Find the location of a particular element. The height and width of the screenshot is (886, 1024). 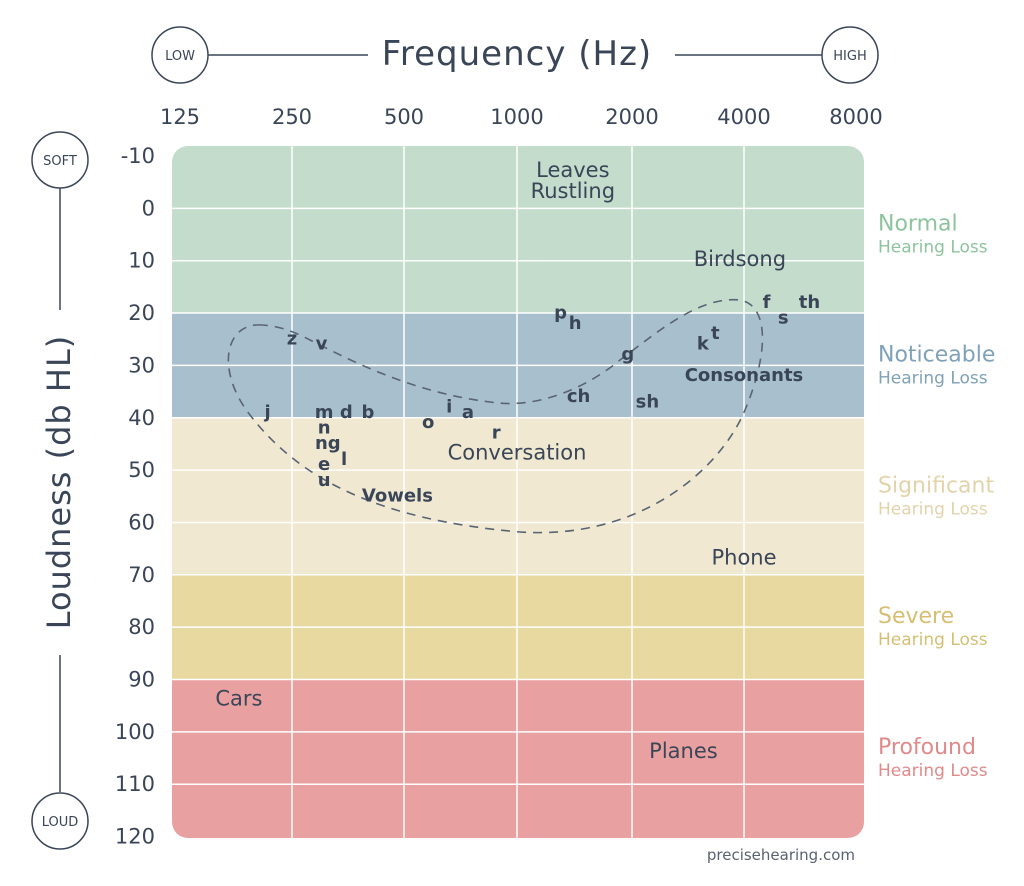

speech-sound-d: d is located at coordinates (346, 412).